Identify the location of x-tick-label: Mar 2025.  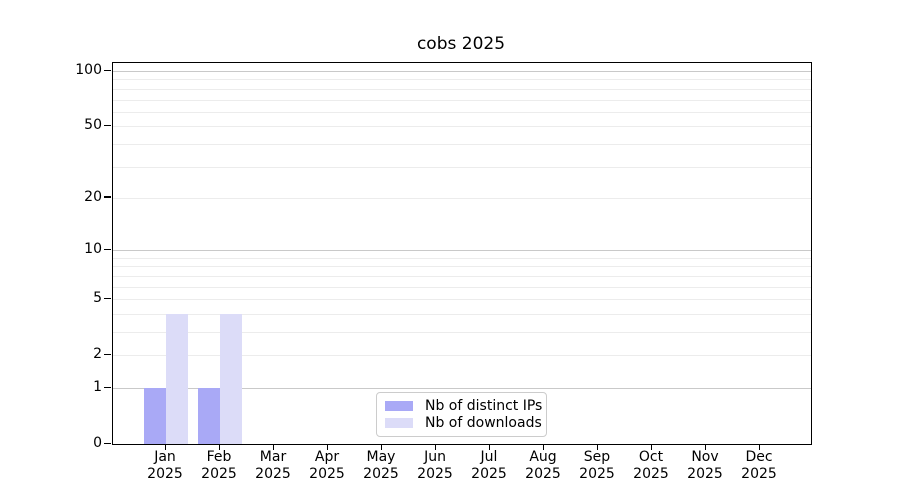
(273, 466).